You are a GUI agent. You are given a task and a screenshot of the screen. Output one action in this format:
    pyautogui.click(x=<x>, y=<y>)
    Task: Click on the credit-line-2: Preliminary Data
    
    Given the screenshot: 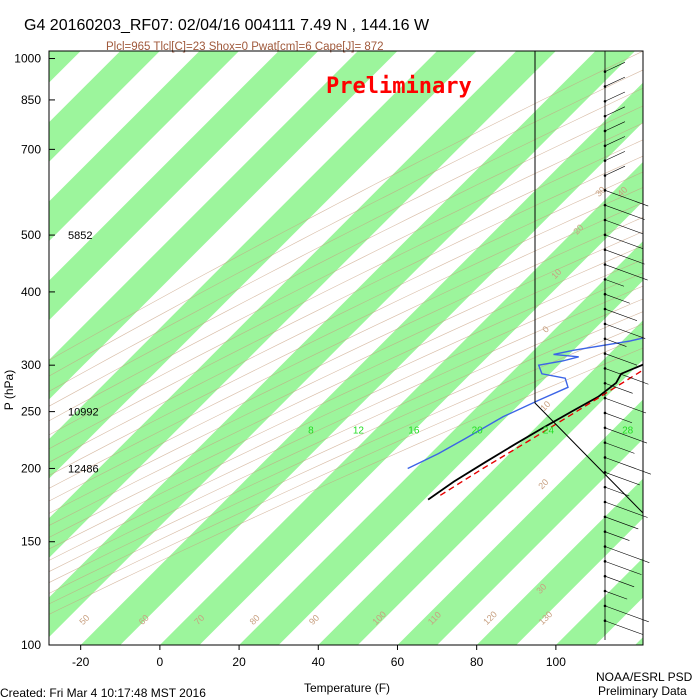 What is the action you would take?
    pyautogui.click(x=642, y=691)
    